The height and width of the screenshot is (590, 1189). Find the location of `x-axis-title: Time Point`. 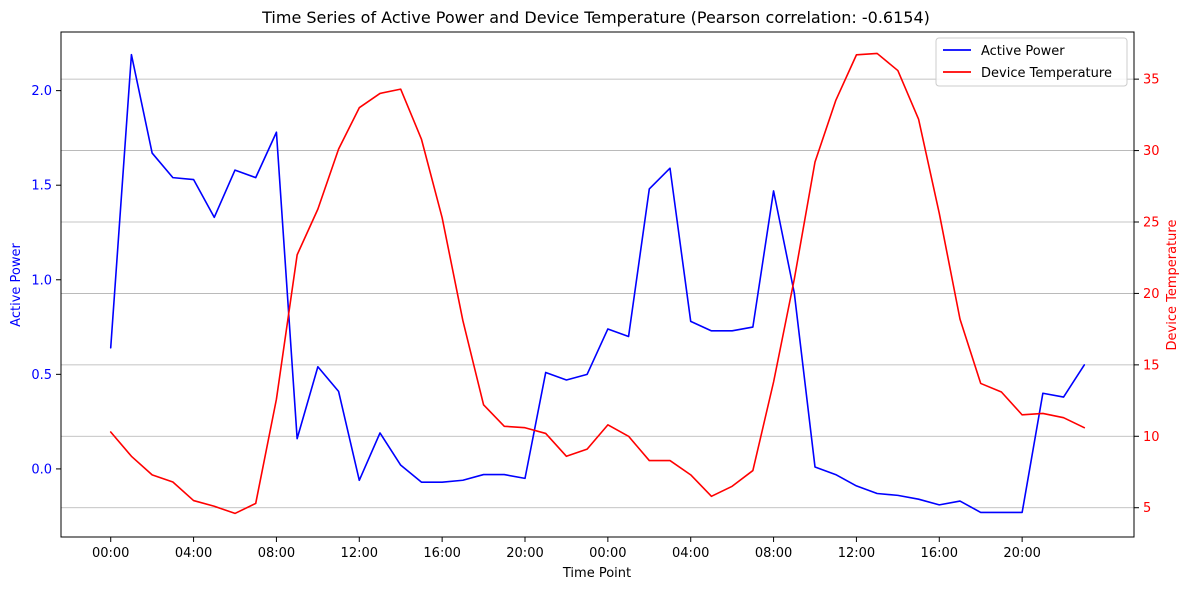

x-axis-title: Time Point is located at coordinates (596, 573).